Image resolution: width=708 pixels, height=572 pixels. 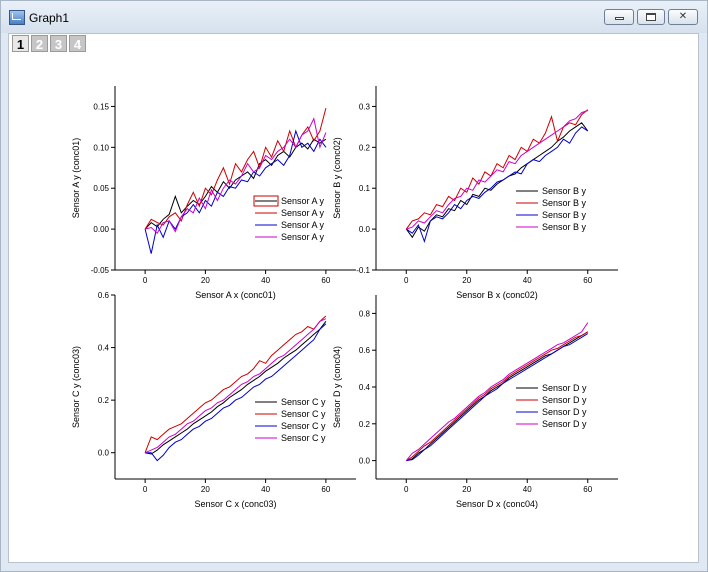 I want to click on y-tick-label: 0.3, so click(x=365, y=106).